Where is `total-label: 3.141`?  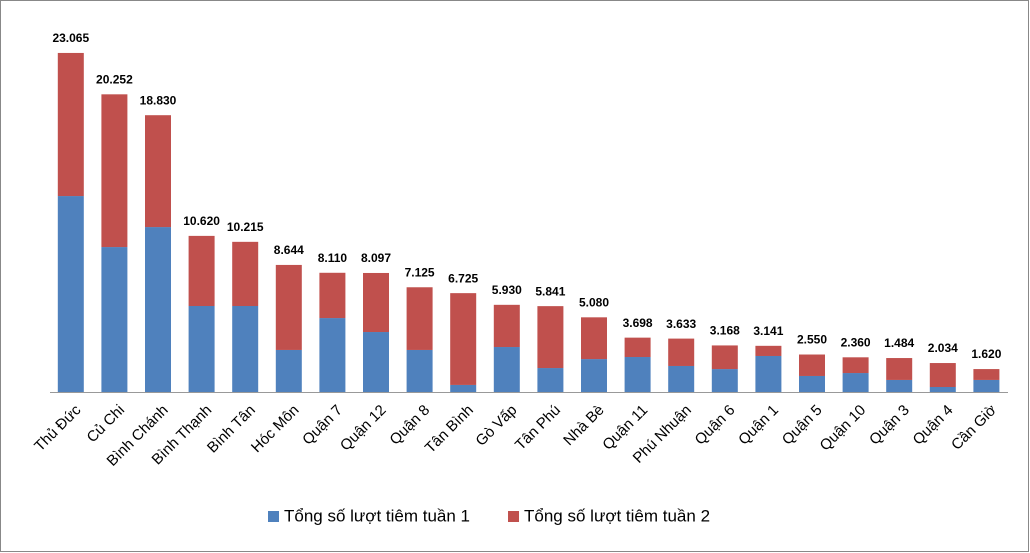 total-label: 3.141 is located at coordinates (768, 331).